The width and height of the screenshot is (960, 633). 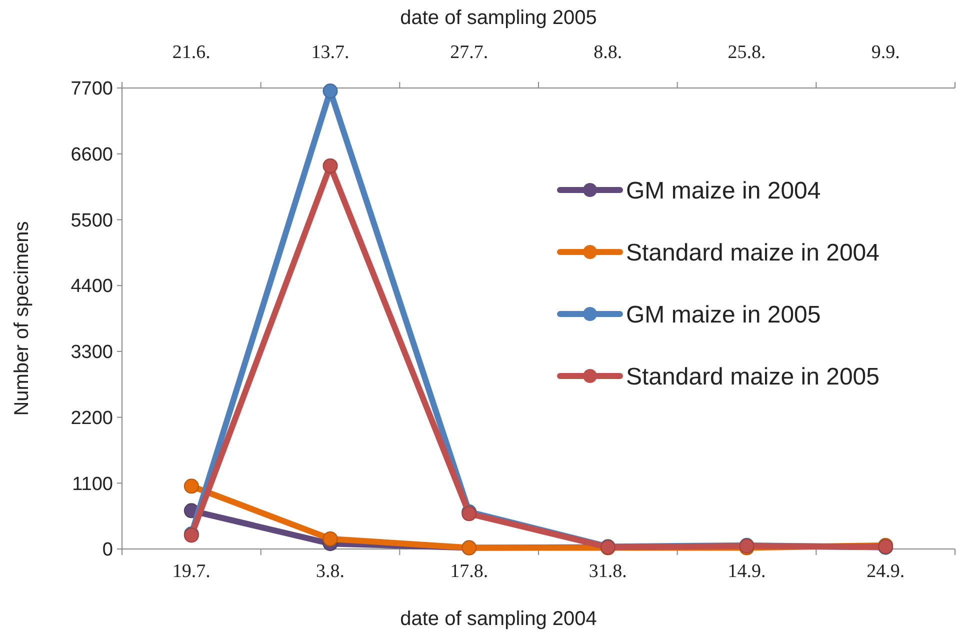 What do you see at coordinates (469, 52) in the screenshot?
I see `text: 27.7.` at bounding box center [469, 52].